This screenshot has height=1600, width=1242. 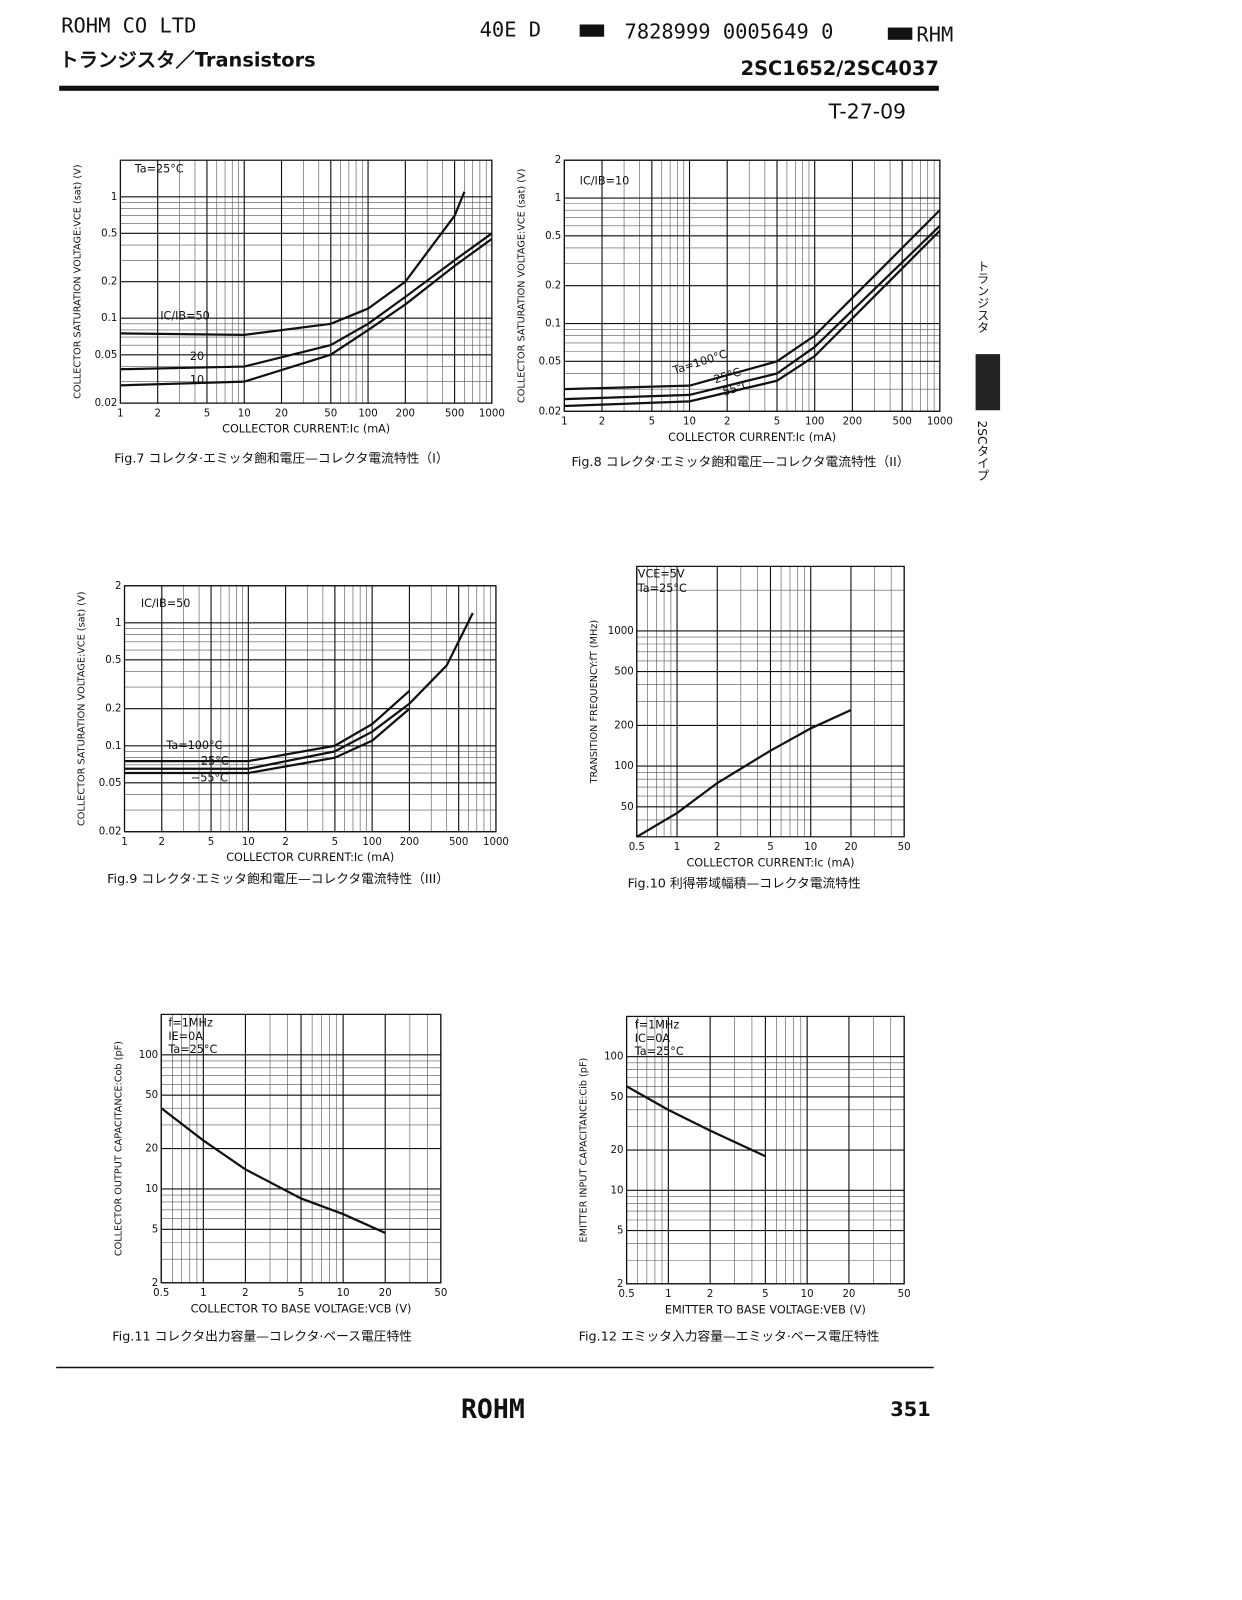 I want to click on y-tick-label: 0.5, so click(x=553, y=236).